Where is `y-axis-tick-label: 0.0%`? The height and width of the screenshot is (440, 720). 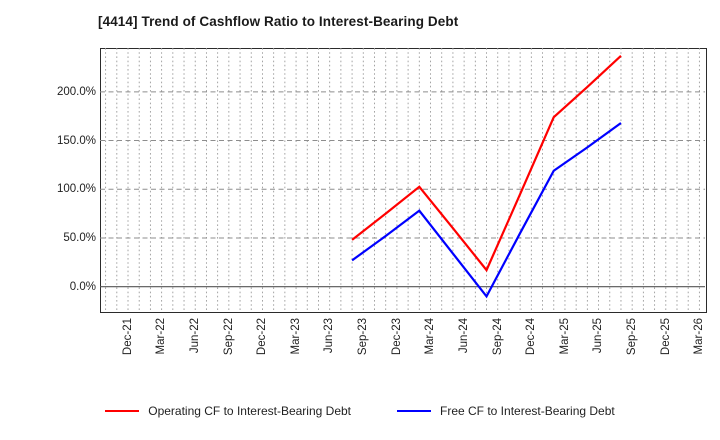 y-axis-tick-label: 0.0% is located at coordinates (82, 286).